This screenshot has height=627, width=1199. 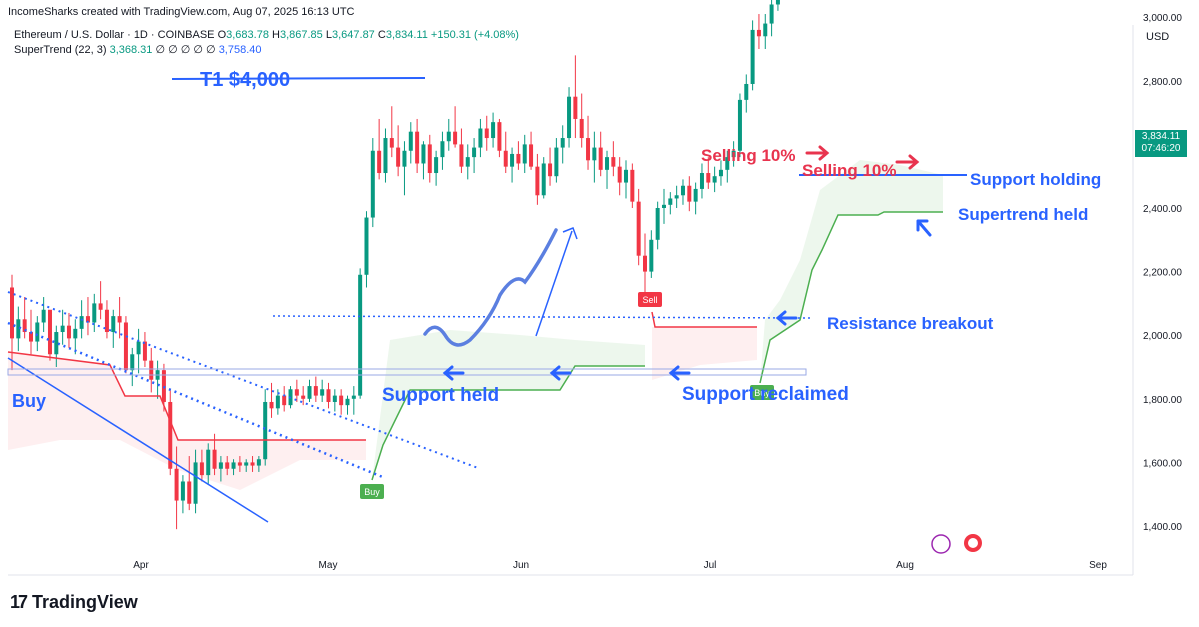 What do you see at coordinates (85, 602) in the screenshot?
I see `brand-name: TradingView` at bounding box center [85, 602].